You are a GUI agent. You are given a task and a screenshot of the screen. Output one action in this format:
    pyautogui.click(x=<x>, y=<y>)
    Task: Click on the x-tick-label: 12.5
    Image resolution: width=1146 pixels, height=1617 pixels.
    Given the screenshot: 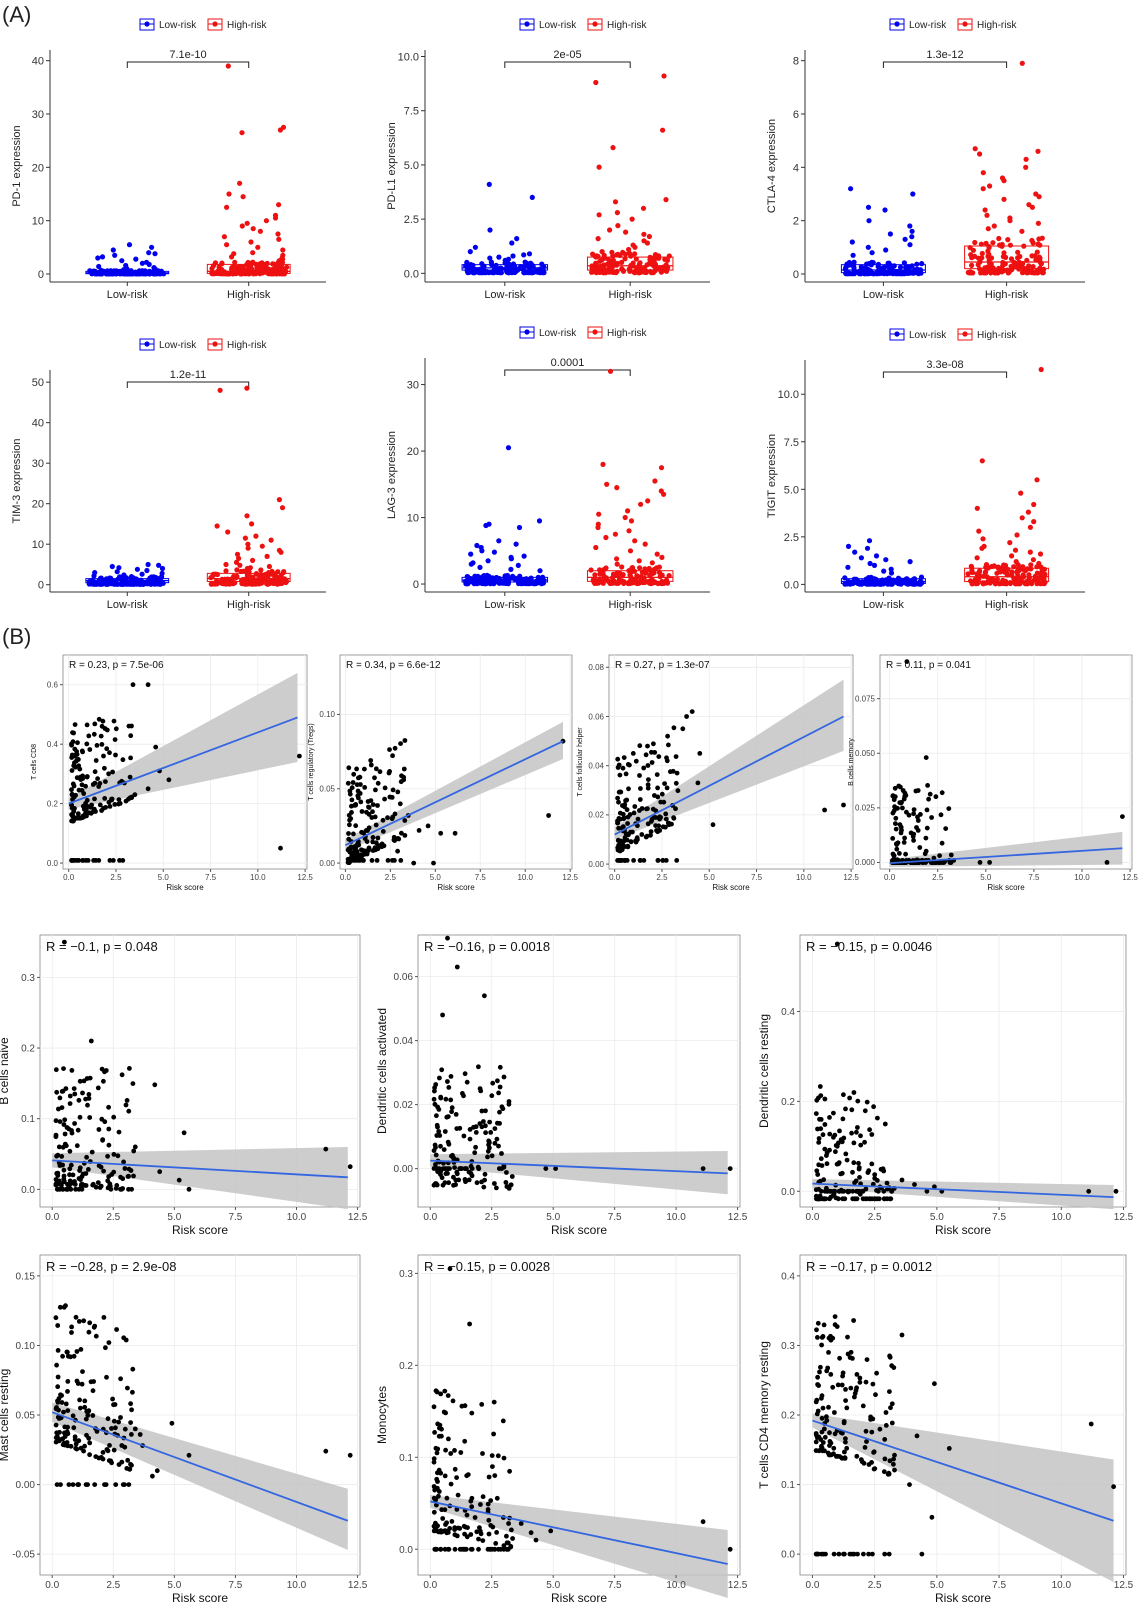 What is the action you would take?
    pyautogui.click(x=358, y=1217)
    